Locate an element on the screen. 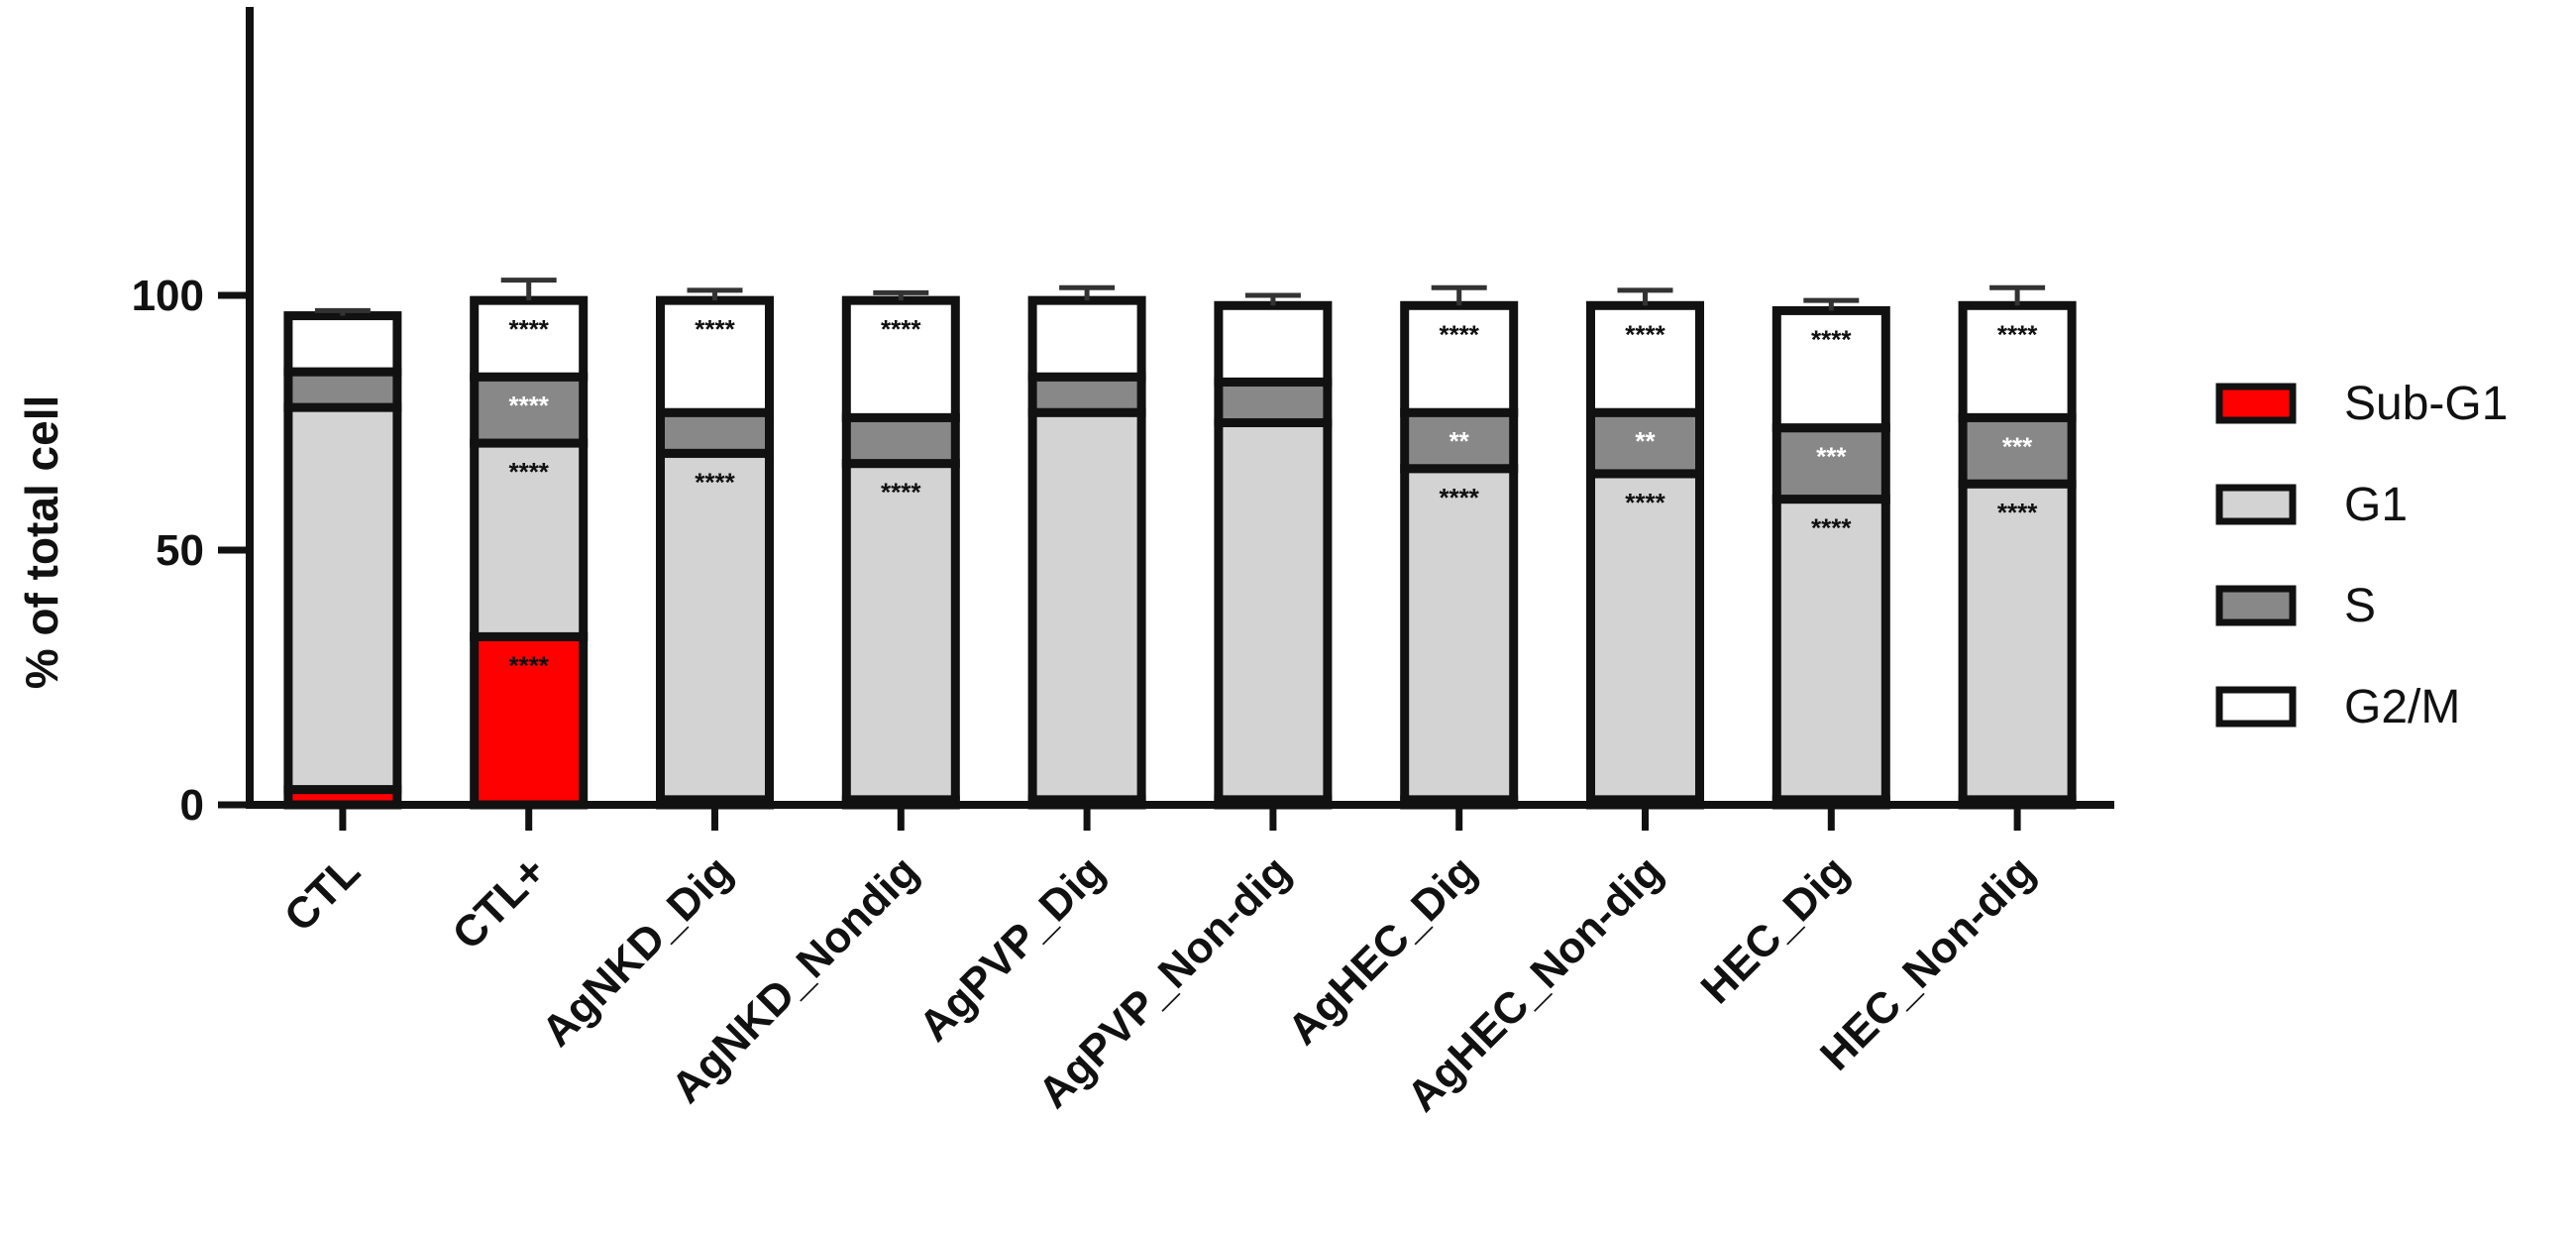  x-tick-label: AgNKD_Dig is located at coordinates (637, 951).